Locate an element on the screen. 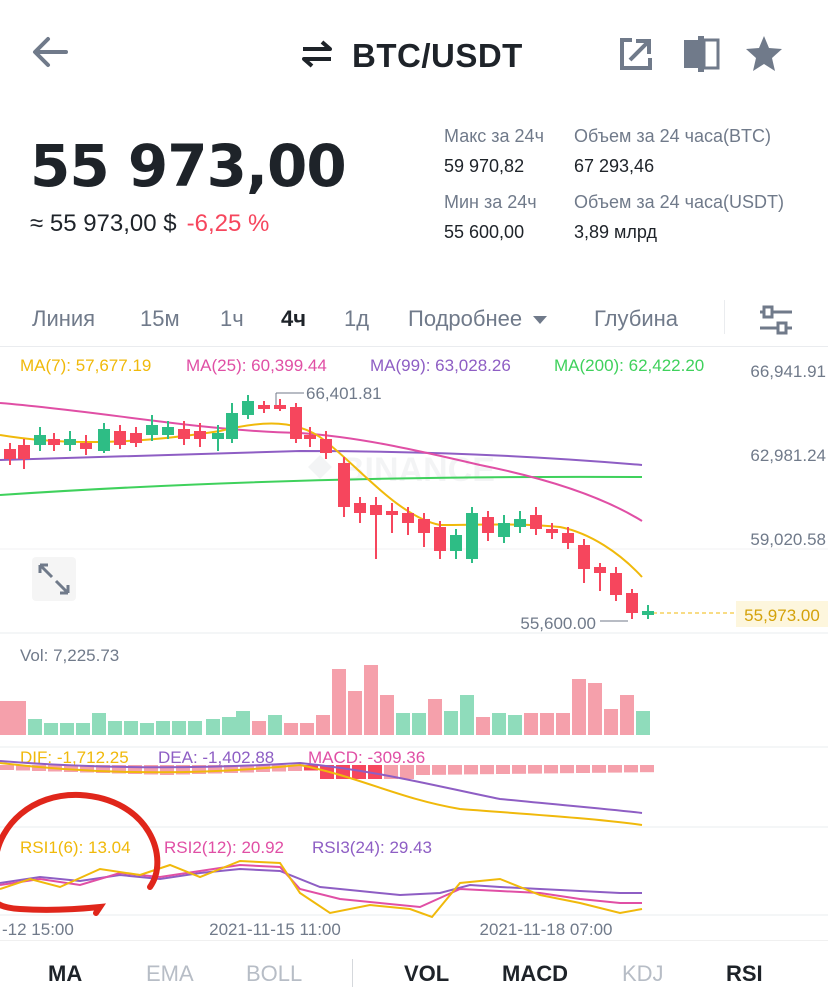 The image size is (828, 1008). indicator-vol: VOL is located at coordinates (427, 973).